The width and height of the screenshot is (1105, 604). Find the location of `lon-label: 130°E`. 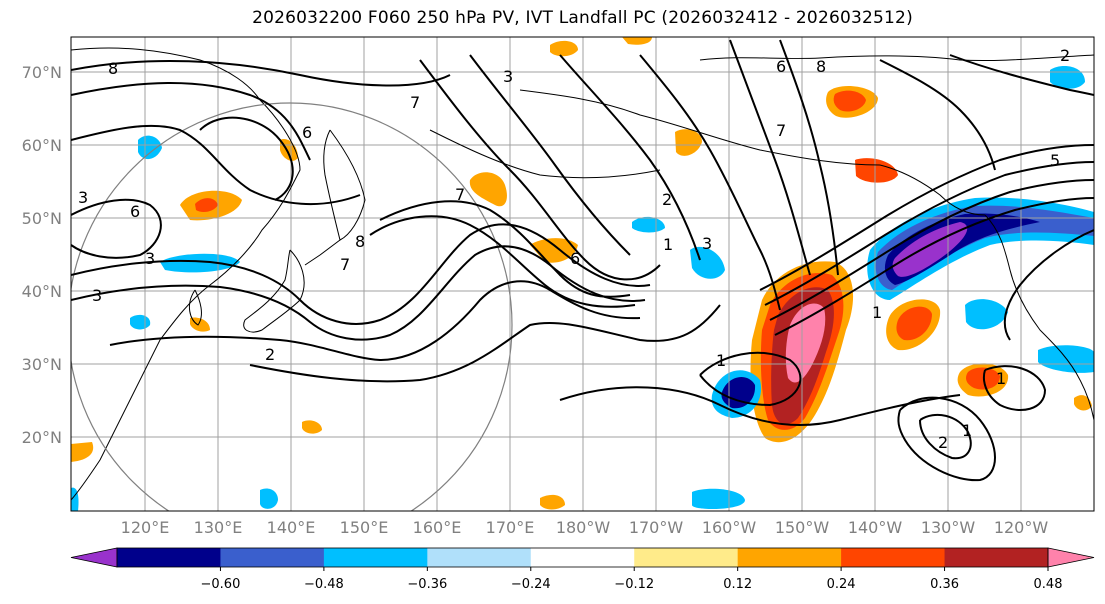

lon-label: 130°E is located at coordinates (218, 527).